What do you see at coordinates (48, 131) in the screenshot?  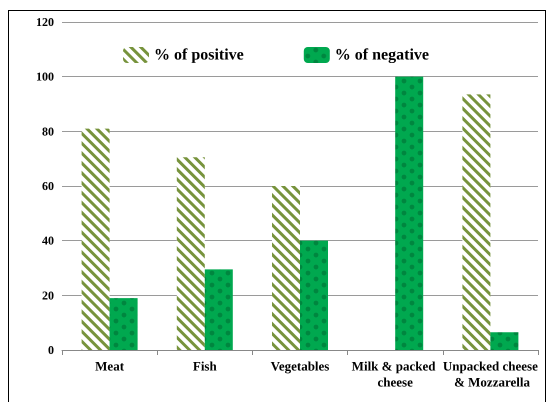 I see `y-tick-label: 80` at bounding box center [48, 131].